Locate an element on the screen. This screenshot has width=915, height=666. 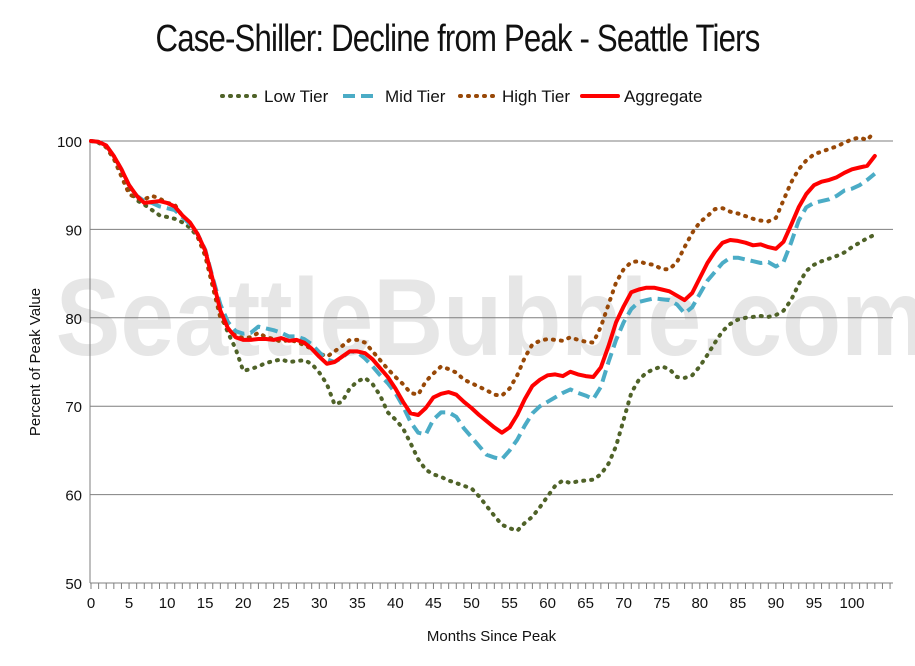
x-tick-label: 15 is located at coordinates (205, 603).